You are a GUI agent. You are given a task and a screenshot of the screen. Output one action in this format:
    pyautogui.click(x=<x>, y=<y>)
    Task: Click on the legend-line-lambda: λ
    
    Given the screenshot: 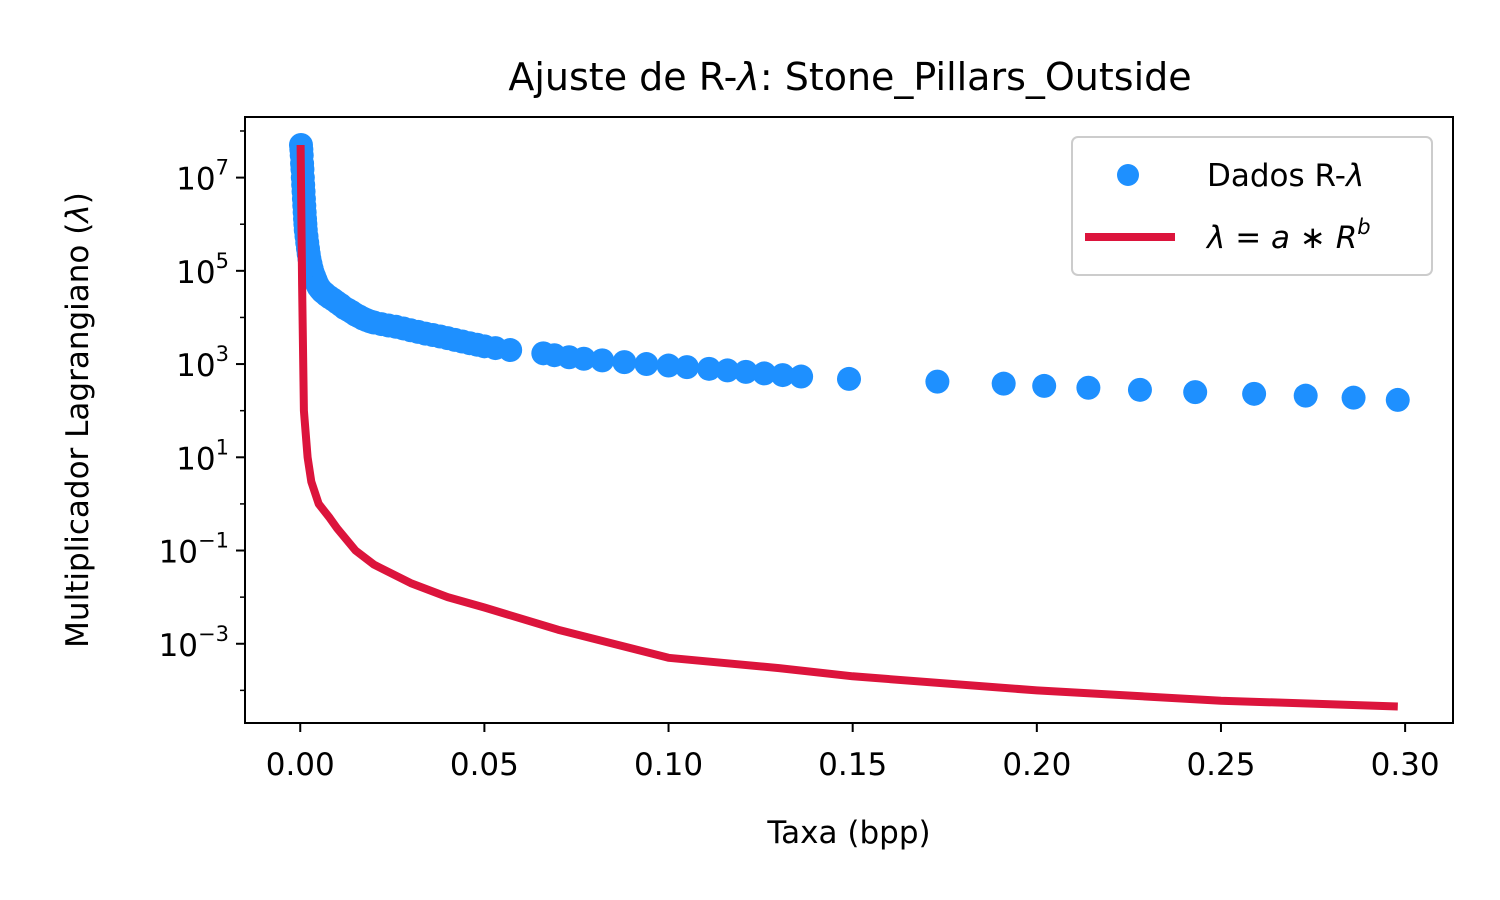 What is the action you would take?
    pyautogui.click(x=1215, y=238)
    